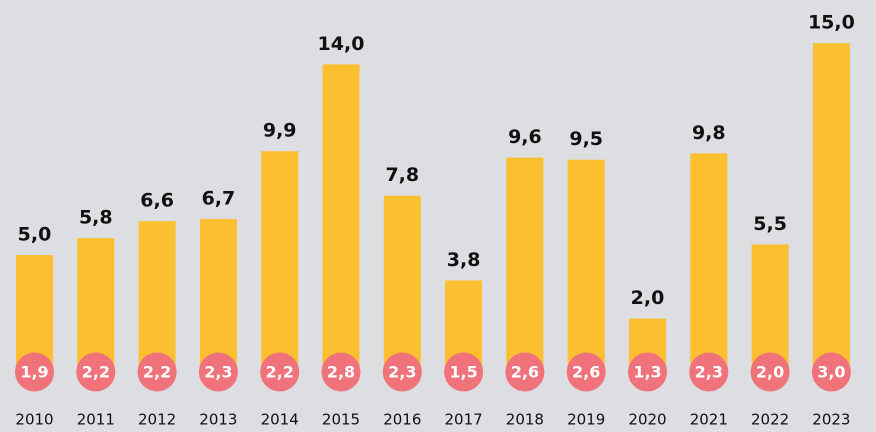 Image resolution: width=876 pixels, height=432 pixels. I want to click on x-tick-label: 2013, so click(218, 420).